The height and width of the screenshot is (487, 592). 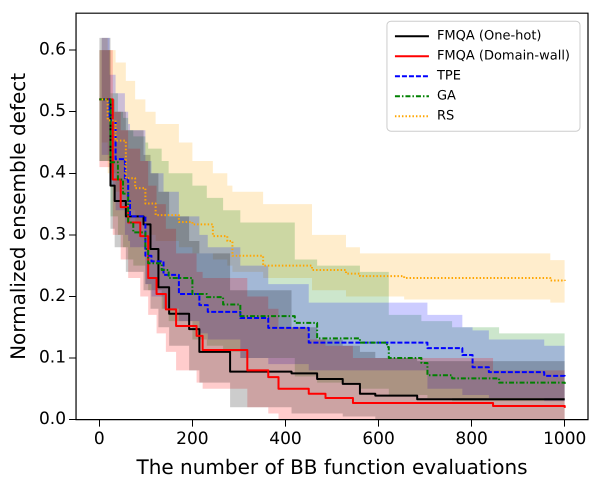 I want to click on legend-label: GA, so click(x=446, y=96).